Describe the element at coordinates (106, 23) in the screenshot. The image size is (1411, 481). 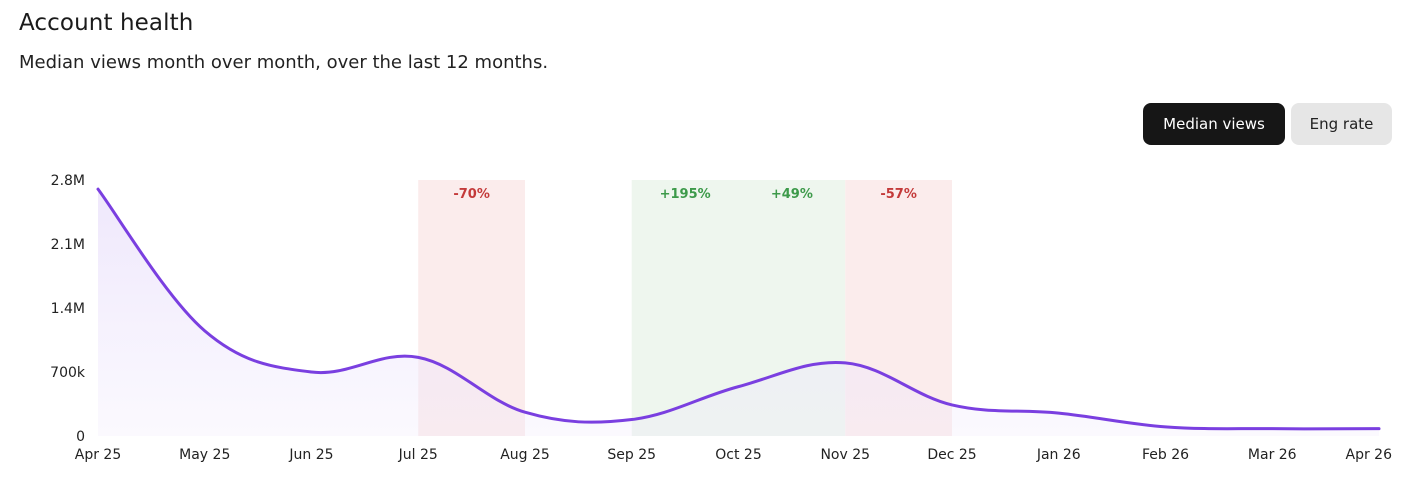
I see `card-title: Account health` at that location.